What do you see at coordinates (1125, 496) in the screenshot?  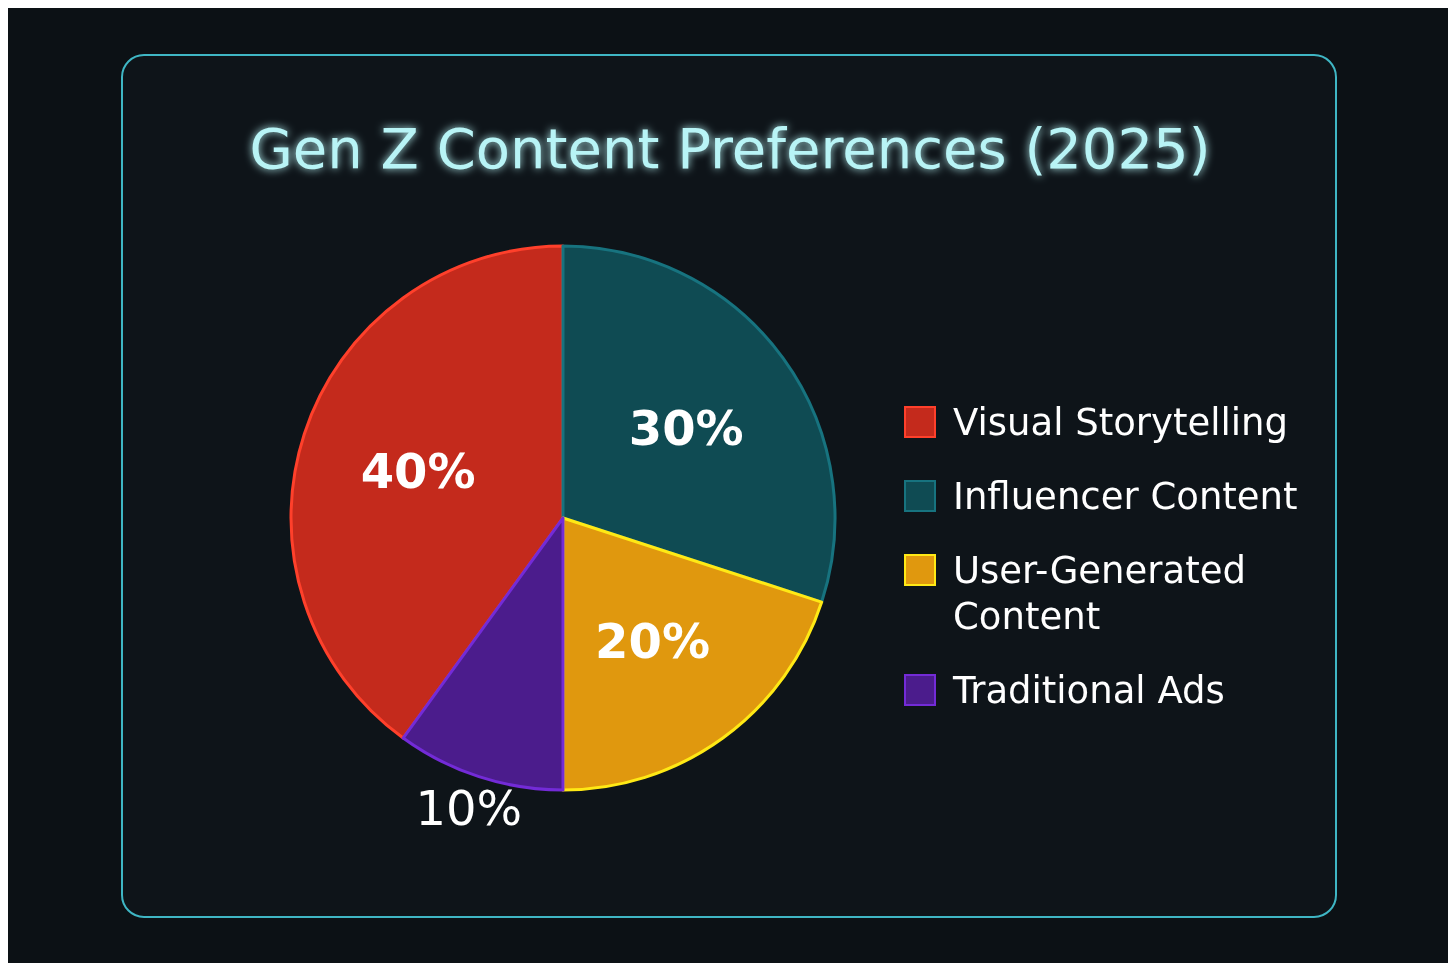 I see `legend-label: Influencer Content` at bounding box center [1125, 496].